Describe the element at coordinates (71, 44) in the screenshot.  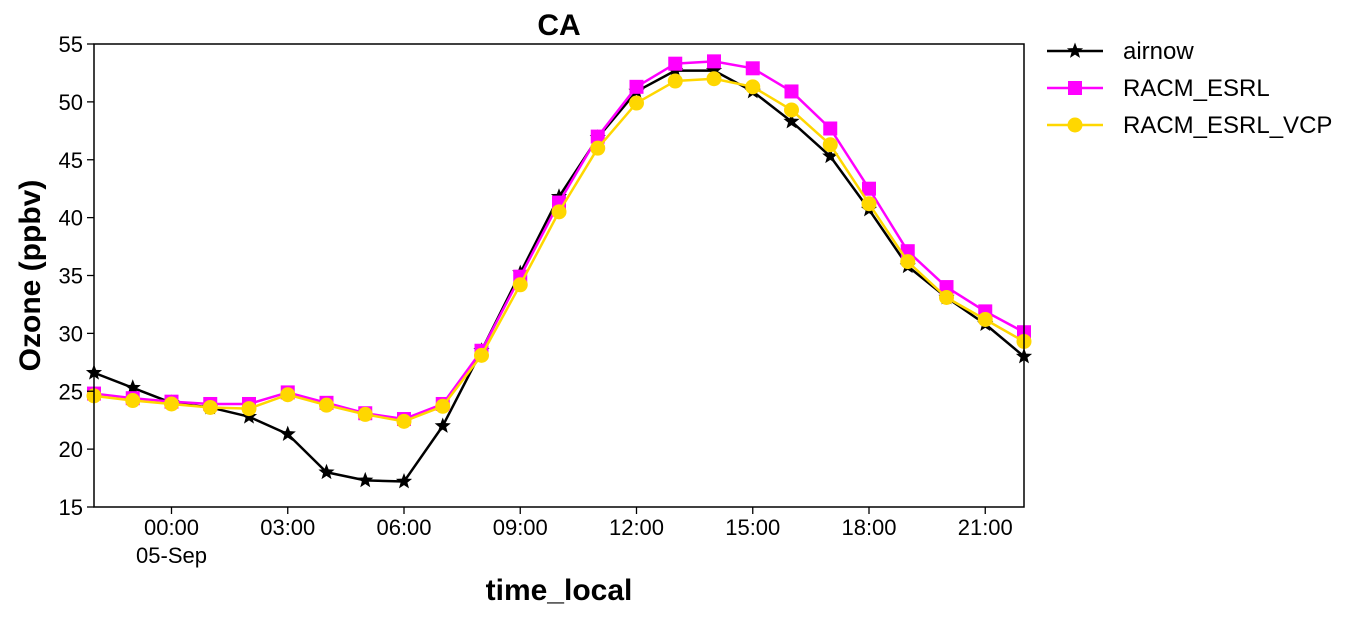
I see `y-tick-label: 55` at that location.